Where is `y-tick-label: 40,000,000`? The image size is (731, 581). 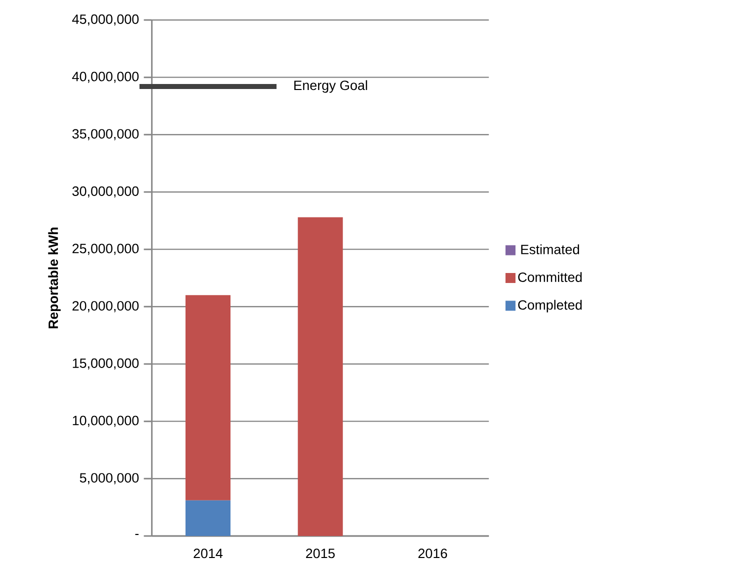 y-tick-label: 40,000,000 is located at coordinates (105, 77).